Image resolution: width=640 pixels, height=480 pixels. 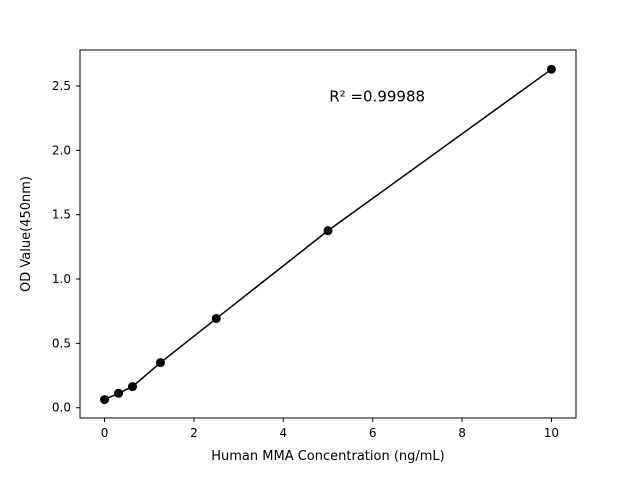 What do you see at coordinates (462, 433) in the screenshot?
I see `x-tick-label: 8` at bounding box center [462, 433].